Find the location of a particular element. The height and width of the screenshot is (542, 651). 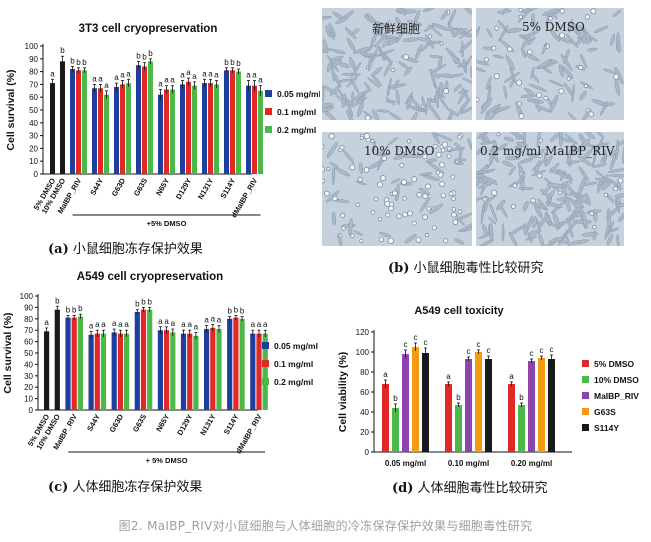

panel-a-caption: (a) 小鼠细胞冻存保护效果 is located at coordinates (125, 247).